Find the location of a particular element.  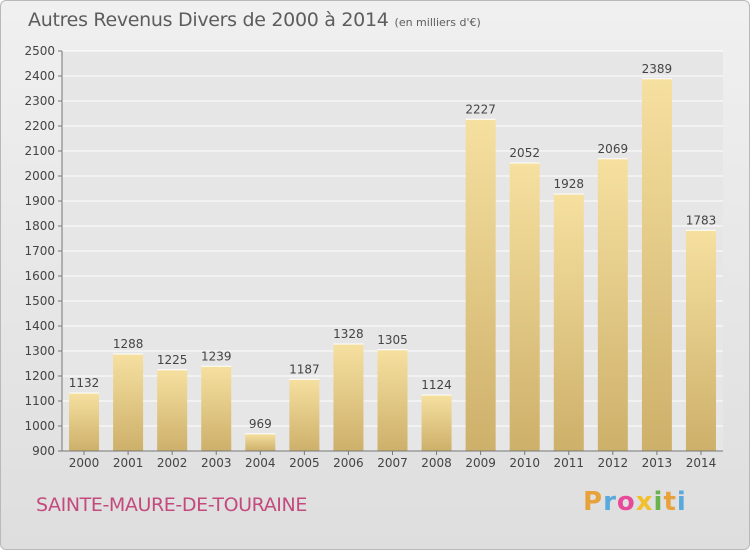

bar-2009 is located at coordinates (480, 285).